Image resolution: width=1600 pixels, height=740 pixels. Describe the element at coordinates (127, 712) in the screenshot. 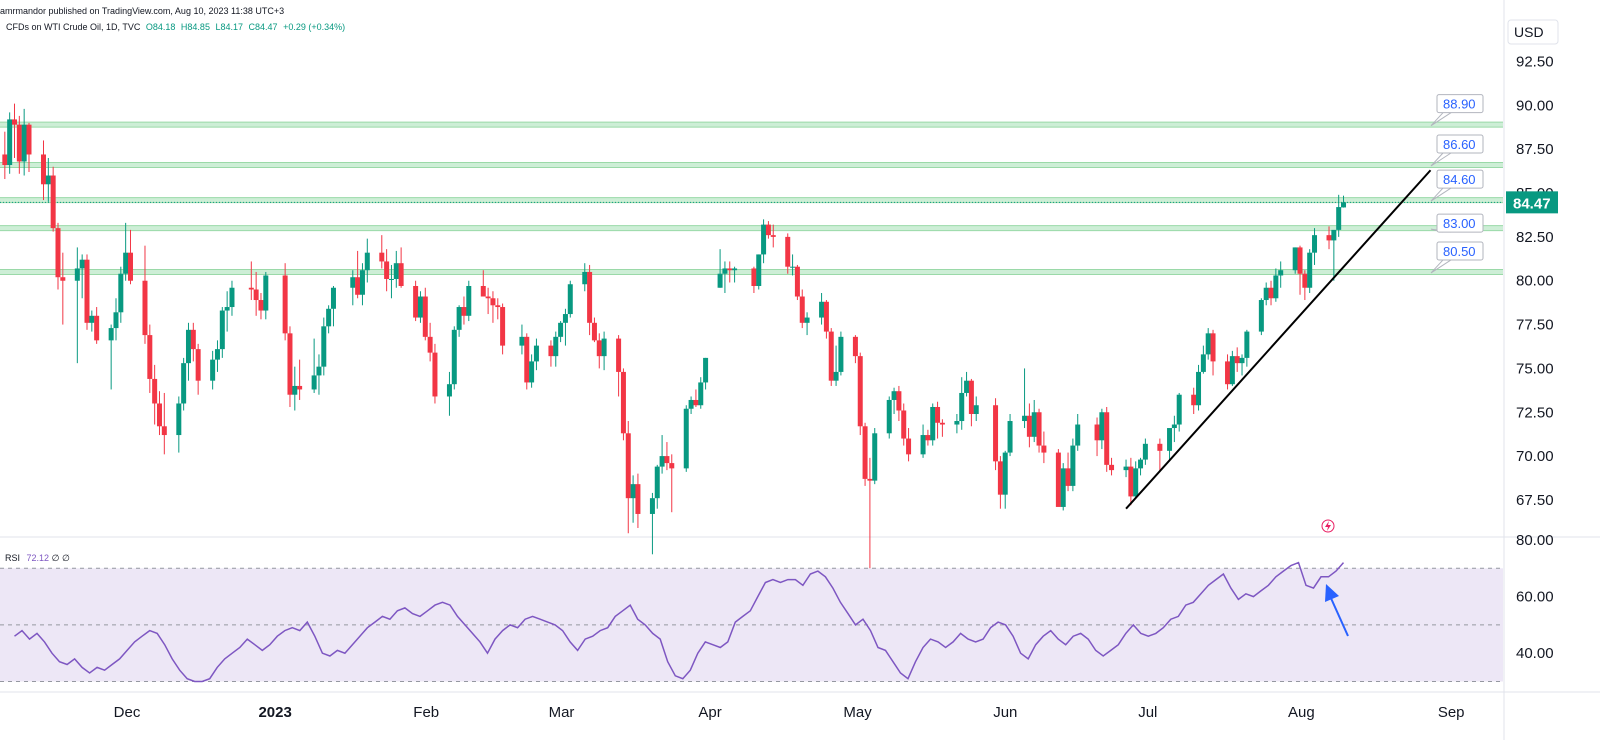

I see `time-tick-label: Dec` at that location.